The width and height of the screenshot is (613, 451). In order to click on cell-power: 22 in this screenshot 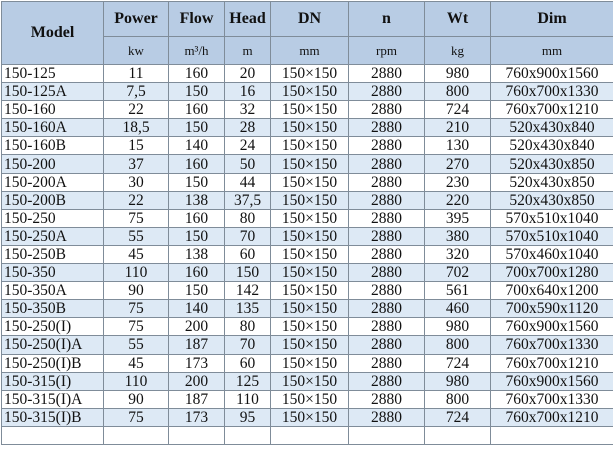, I will do `click(136, 200)`.